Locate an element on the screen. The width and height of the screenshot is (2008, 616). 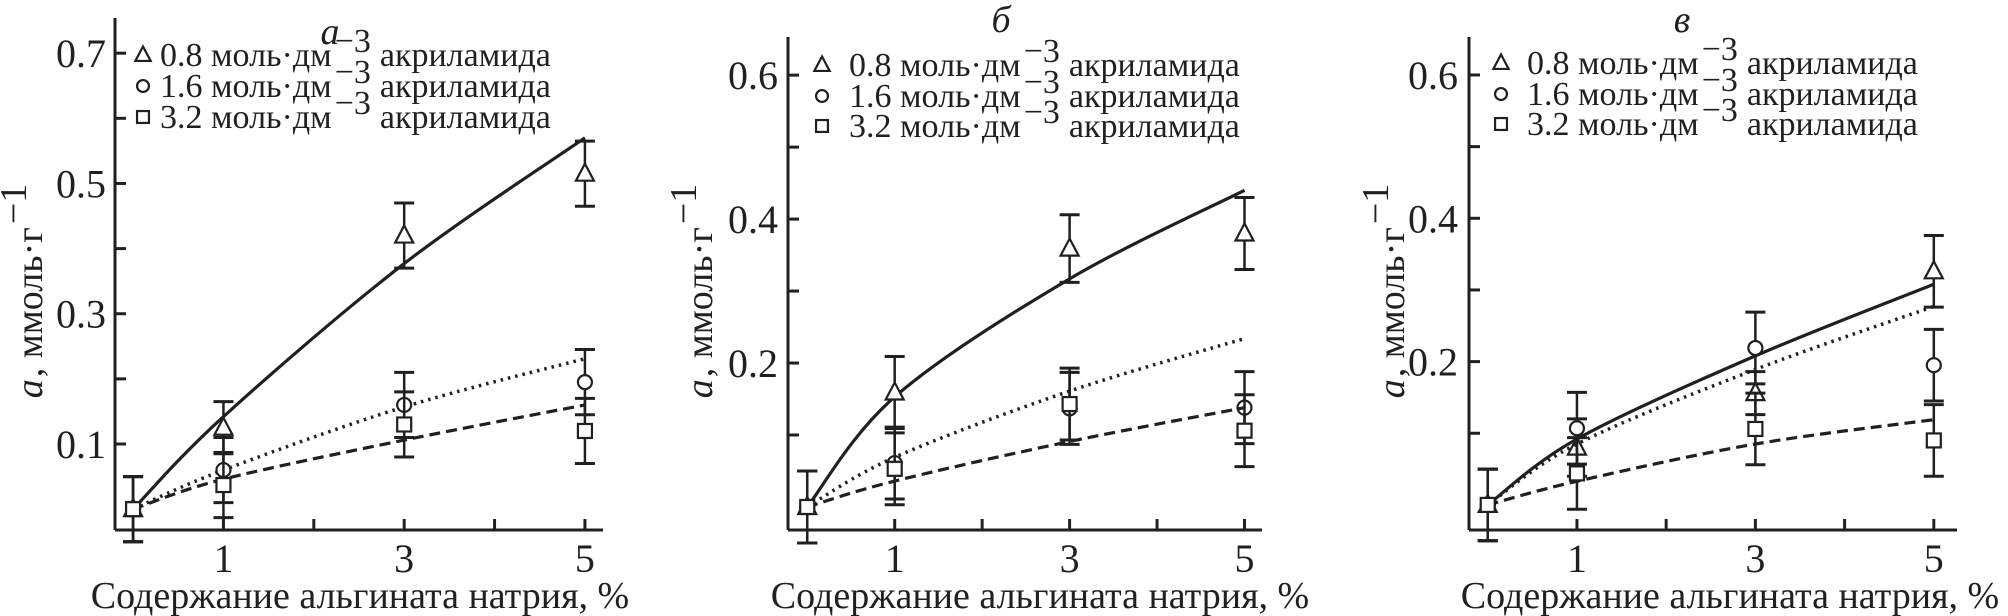
legend-entry: 0.8 моль·дм −3 акриламида is located at coordinates (342, 48).